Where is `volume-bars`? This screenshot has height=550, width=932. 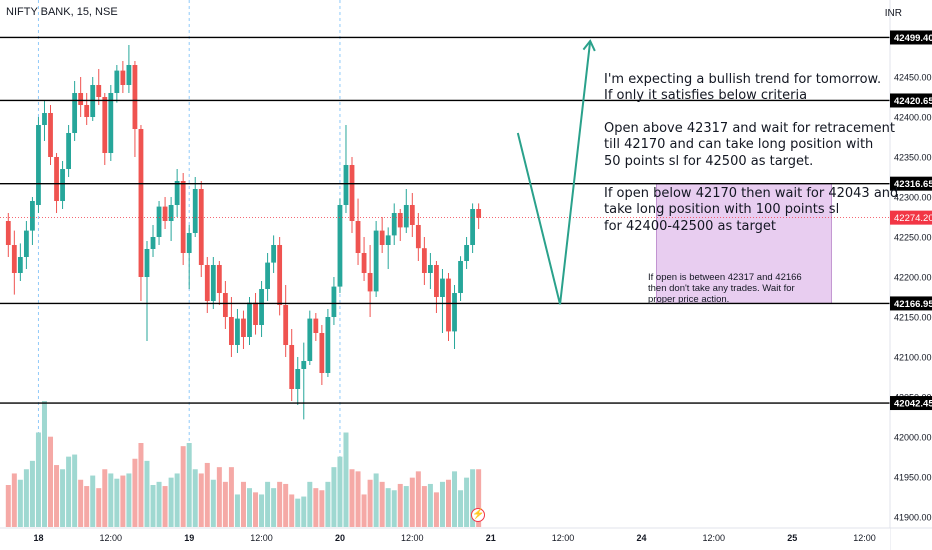
volume-bars is located at coordinates (243, 464).